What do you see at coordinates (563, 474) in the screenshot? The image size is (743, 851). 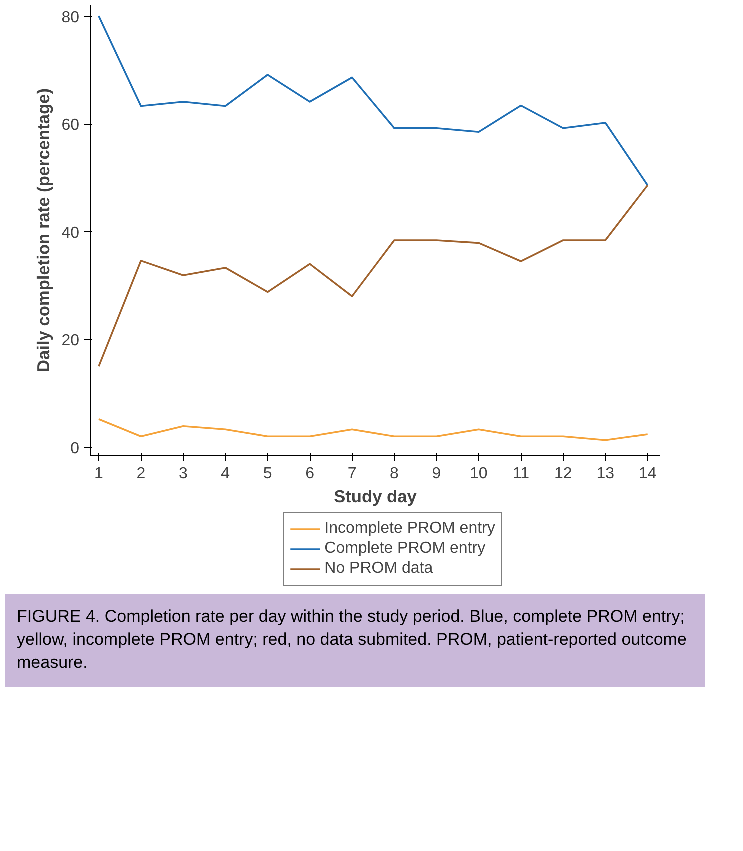 I see `x-tick-label: 12` at bounding box center [563, 474].